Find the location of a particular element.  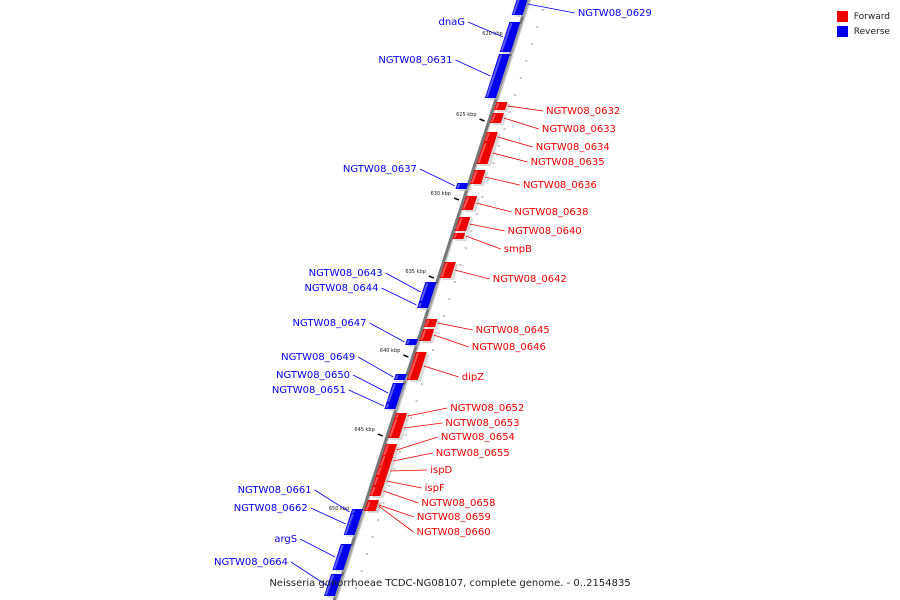

legend: Forward Reverse is located at coordinates (863, 24).